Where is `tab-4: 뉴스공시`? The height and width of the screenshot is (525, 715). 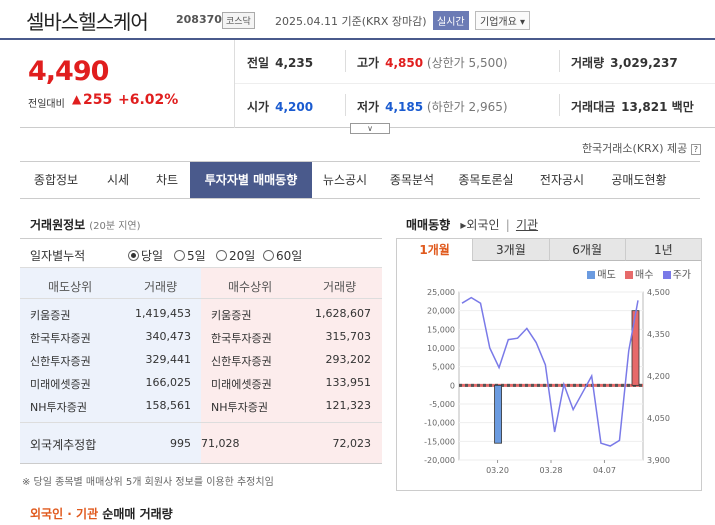
tab-4: 뉴스공시 is located at coordinates (345, 180).